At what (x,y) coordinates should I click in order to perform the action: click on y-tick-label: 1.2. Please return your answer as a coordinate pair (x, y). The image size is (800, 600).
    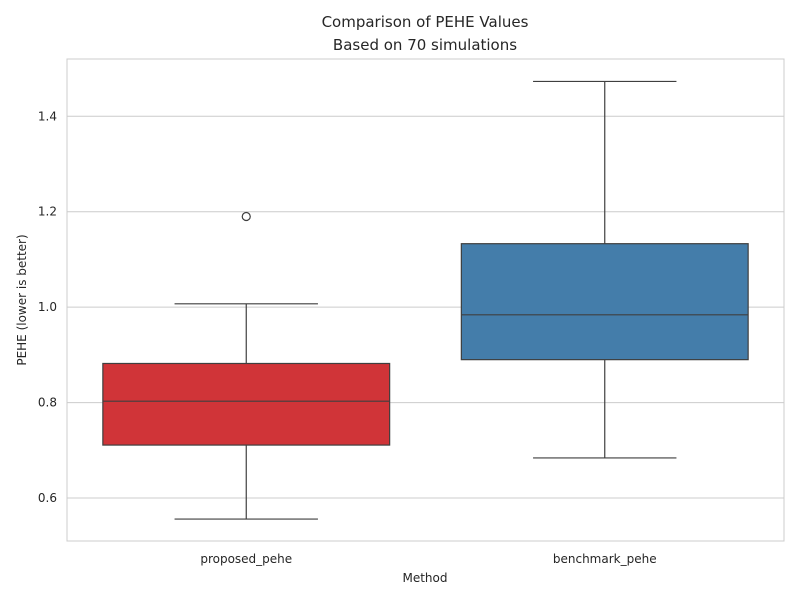
    Looking at the image, I should click on (47, 212).